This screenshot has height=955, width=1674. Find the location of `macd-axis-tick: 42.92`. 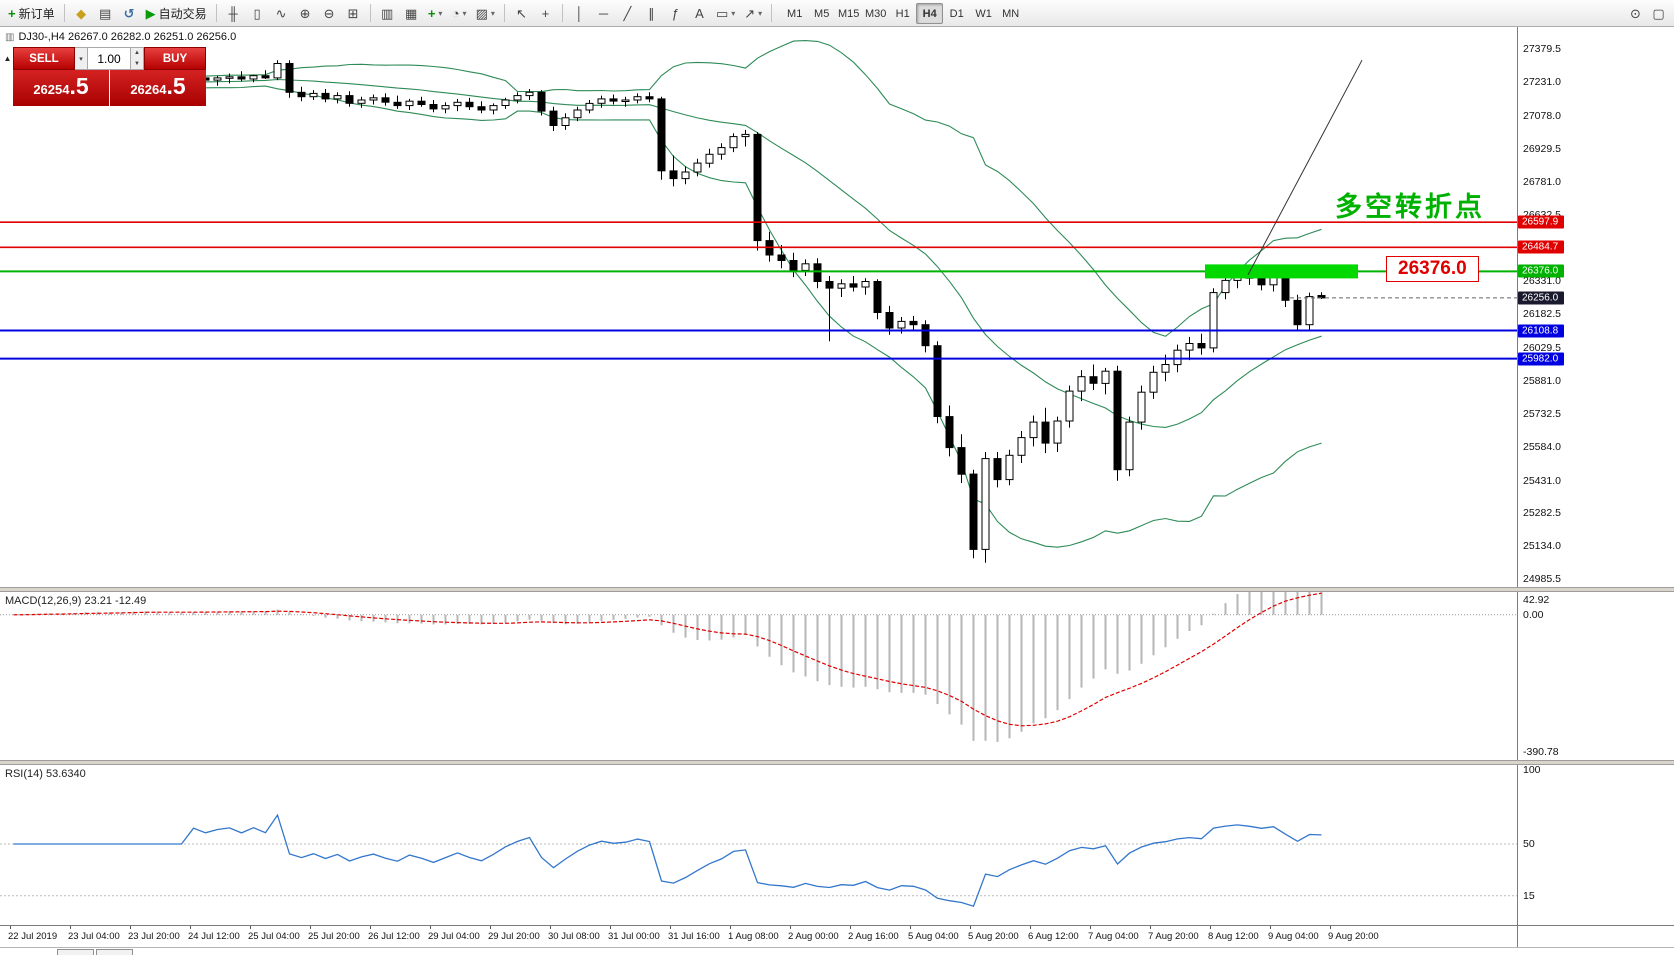

macd-axis-tick: 42.92 is located at coordinates (1536, 599).